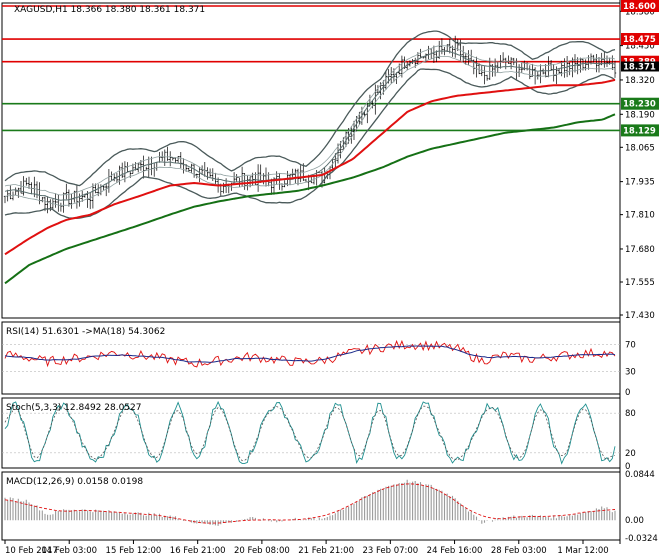 This screenshot has width=660, height=560. What do you see at coordinates (85, 332) in the screenshot?
I see `rsi-label: RSI(14) 51.6301 ->MA(18) 54.3062` at bounding box center [85, 332].